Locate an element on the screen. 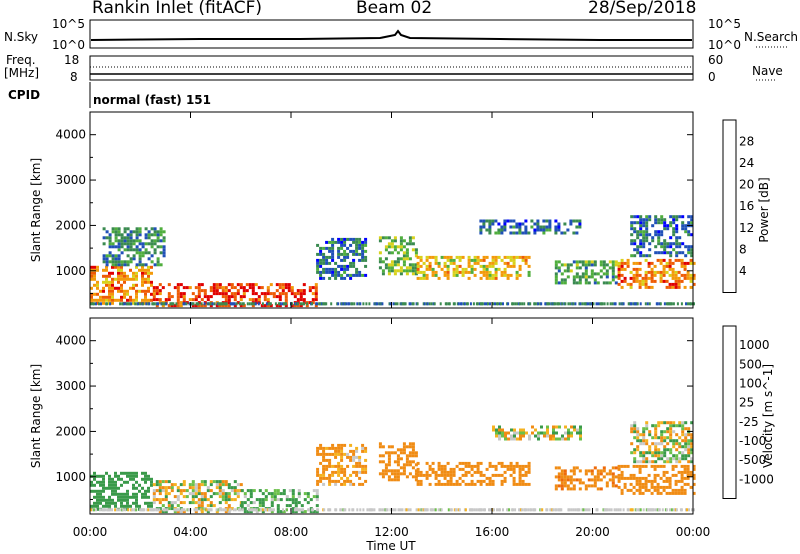  colorbar-tick-label: 4 is located at coordinates (743, 271).